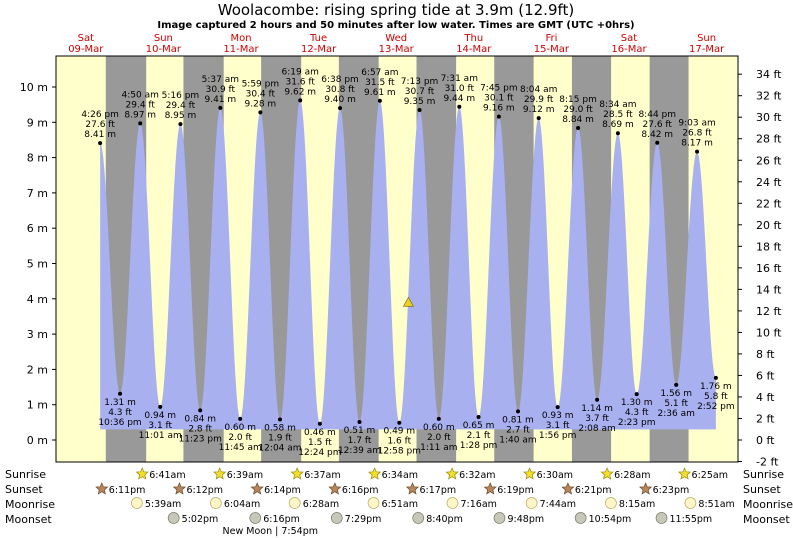  I want to click on y-right-tick-label: 16 ft, so click(769, 268).